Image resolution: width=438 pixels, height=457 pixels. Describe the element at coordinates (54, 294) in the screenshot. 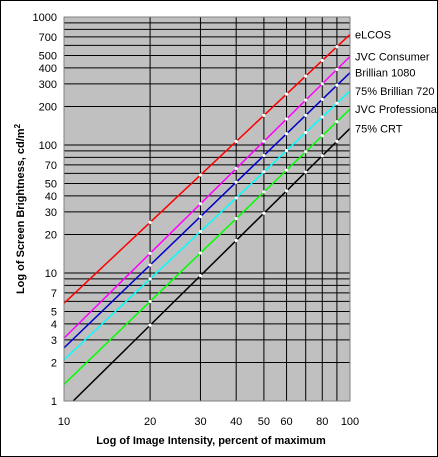

I see `y-tick-label: 7` at that location.